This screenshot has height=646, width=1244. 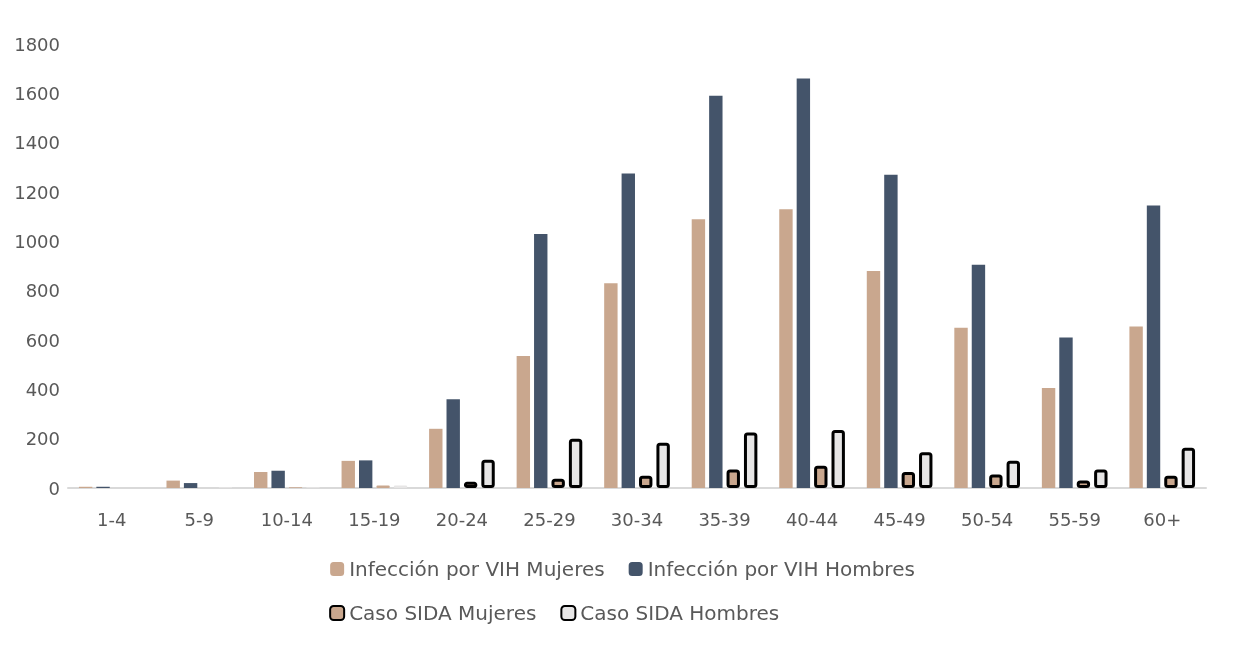 What do you see at coordinates (987, 519) in the screenshot?
I see `x-tick-label: 50-54` at bounding box center [987, 519].